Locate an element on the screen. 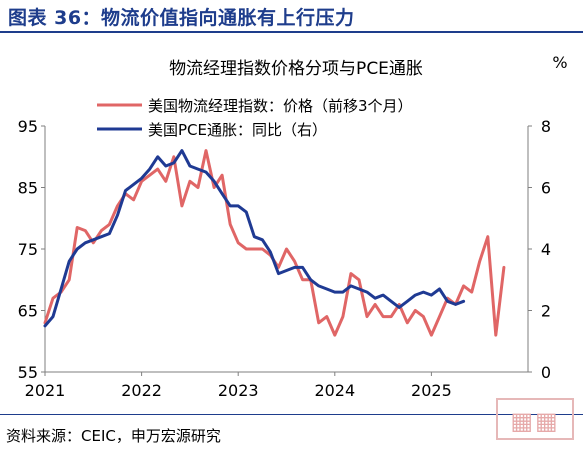  x-tick-label: 2021 is located at coordinates (45, 390).